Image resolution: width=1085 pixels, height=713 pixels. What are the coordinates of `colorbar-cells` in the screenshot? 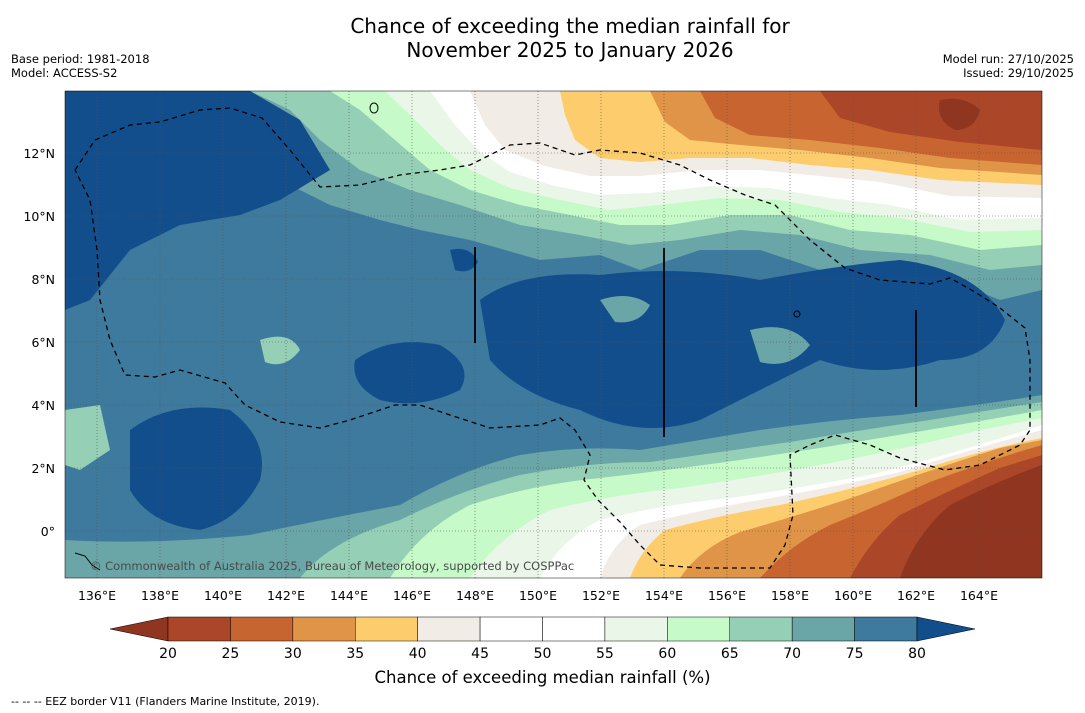 It's located at (542, 629).